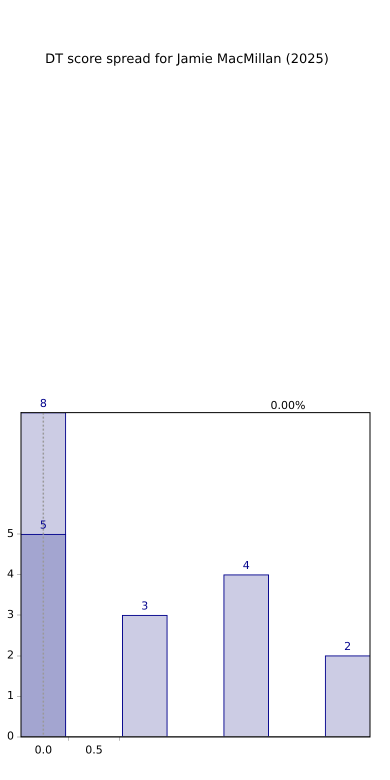  I want to click on data-label: 8, so click(43, 403).